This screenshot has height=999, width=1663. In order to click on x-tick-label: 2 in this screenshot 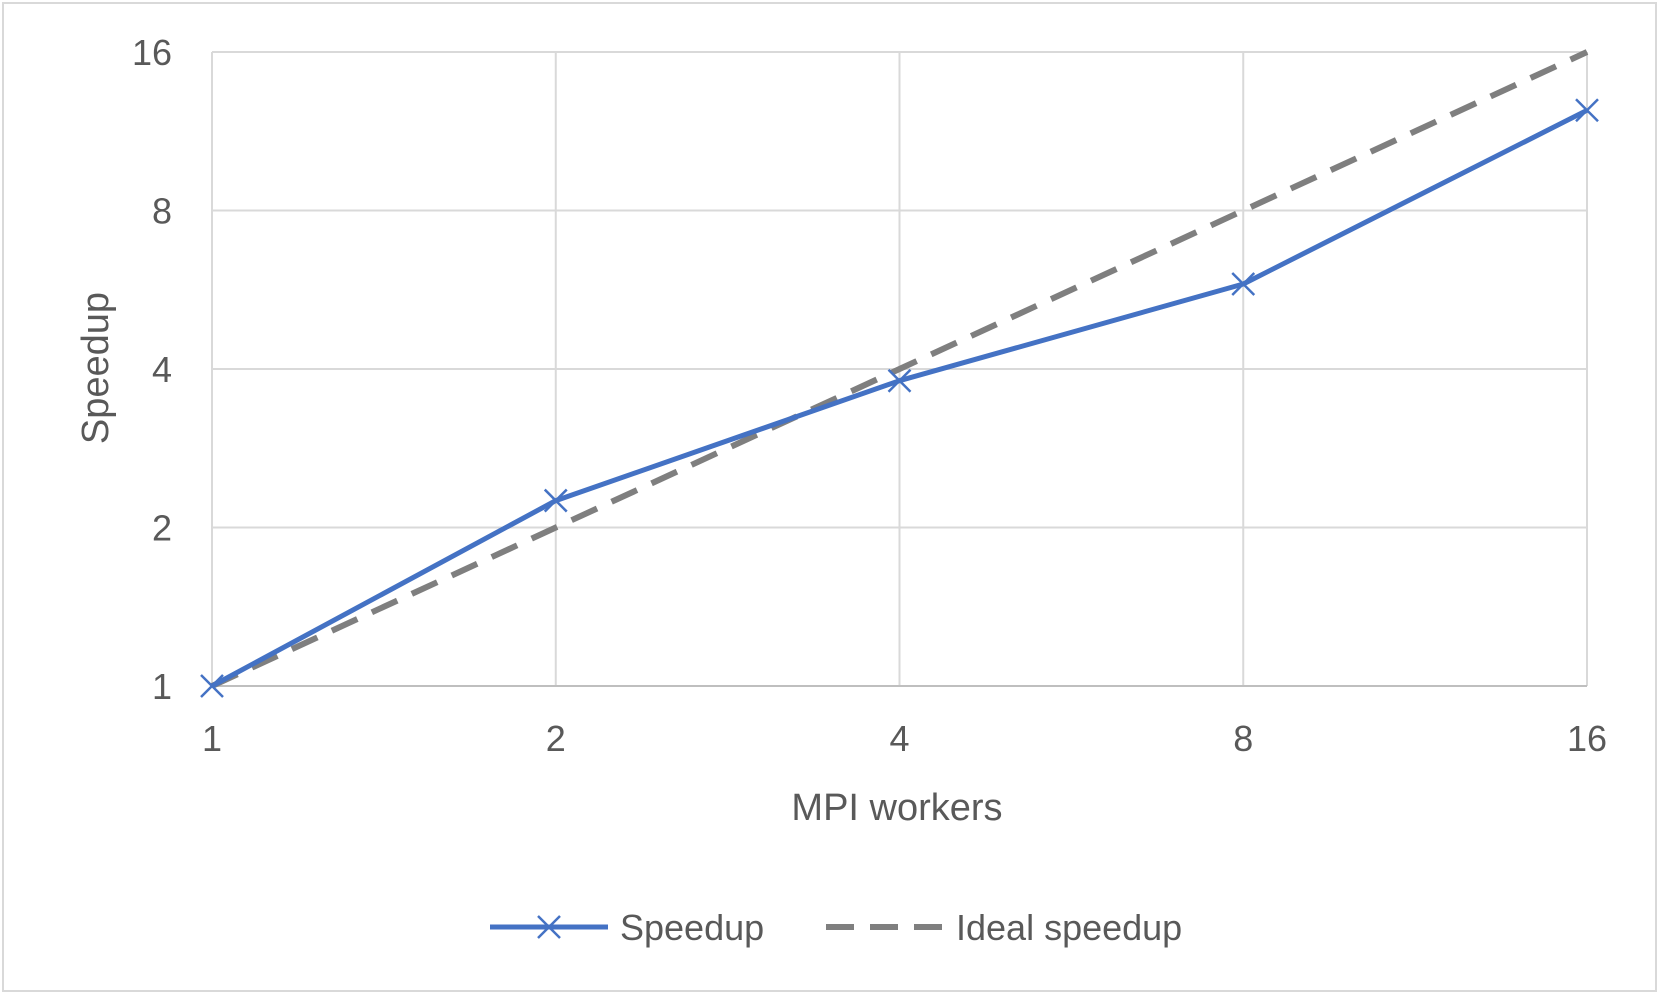, I will do `click(556, 738)`.